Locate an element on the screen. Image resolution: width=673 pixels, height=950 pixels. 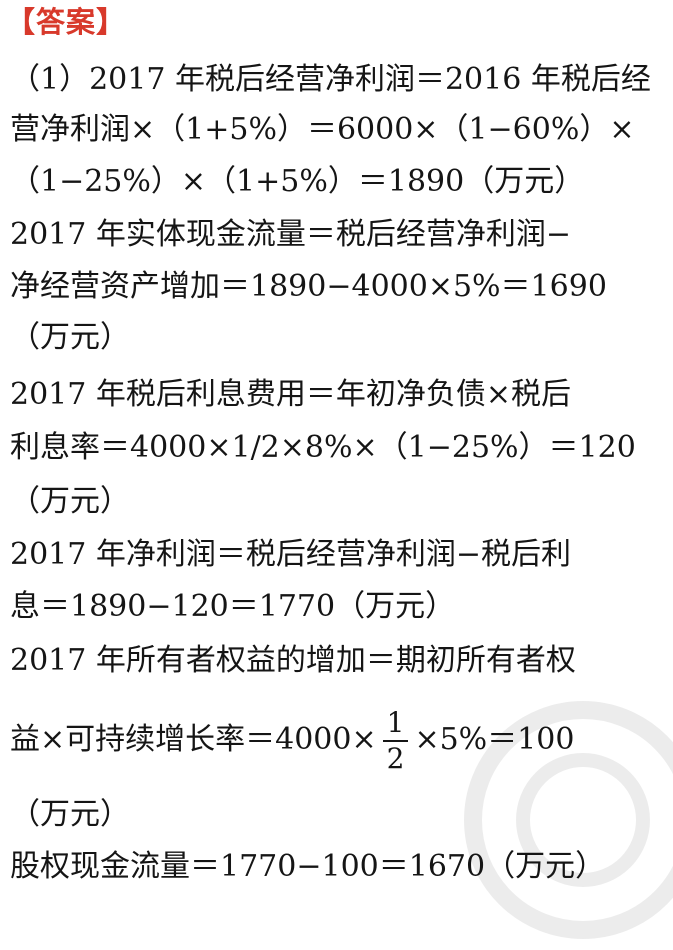
answer-line-7: 2017 年税后利息费用＝年初净负债×税后 is located at coordinates (291, 394).